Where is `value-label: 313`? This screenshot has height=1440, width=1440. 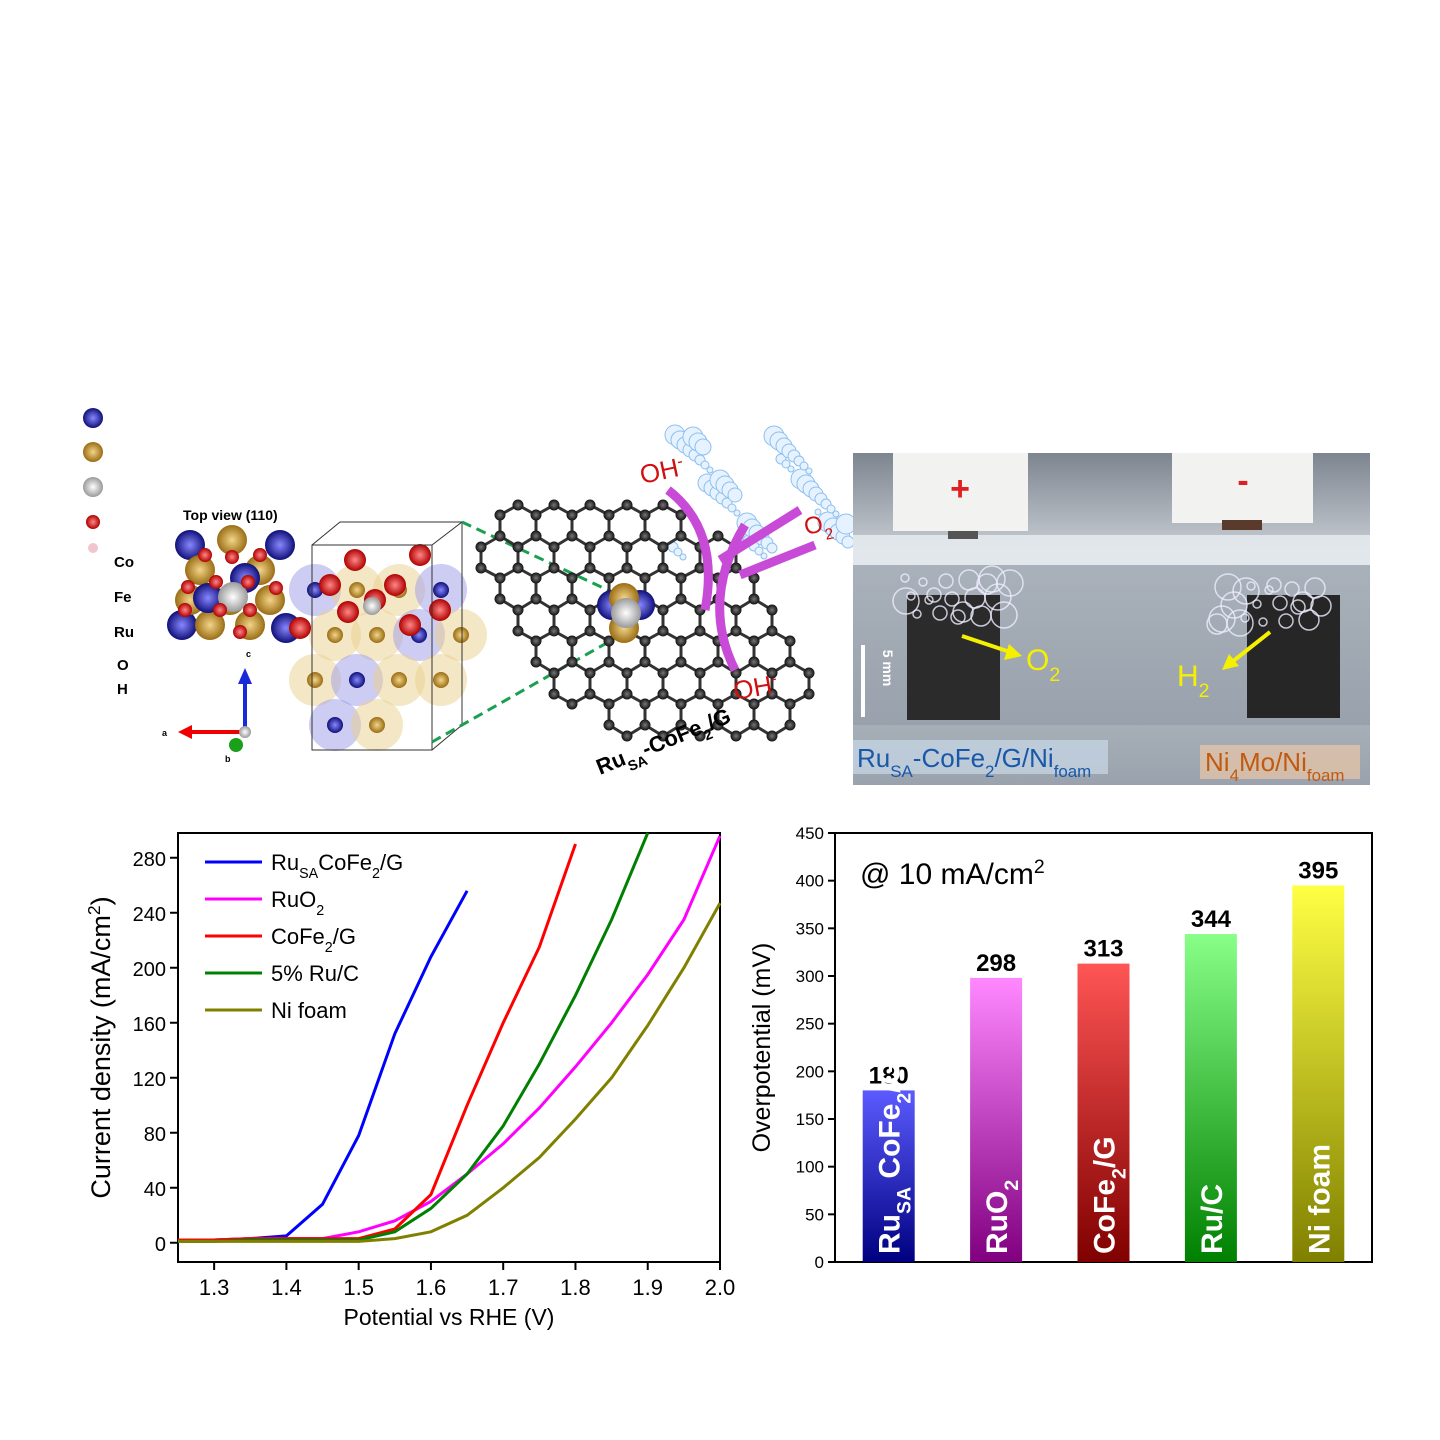 value-label: 313 is located at coordinates (1103, 949).